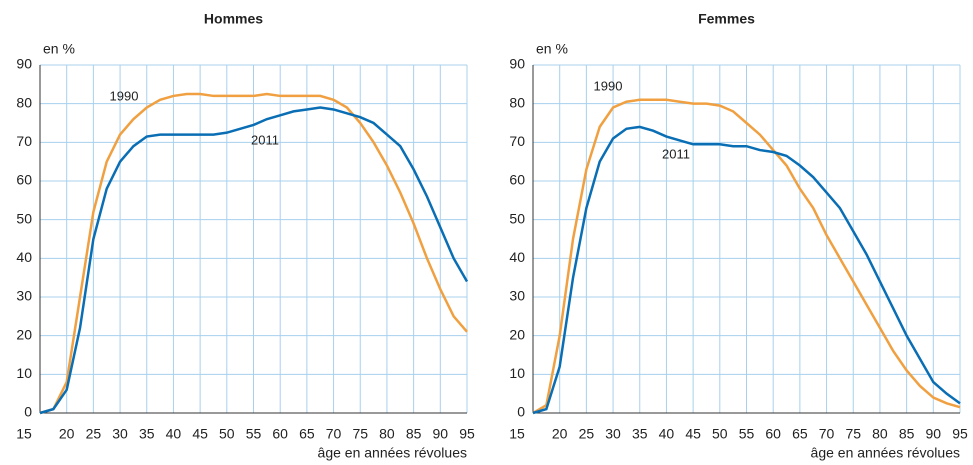 This screenshot has height=465, width=973. I want to click on chart-title: Femmes, so click(726, 19).